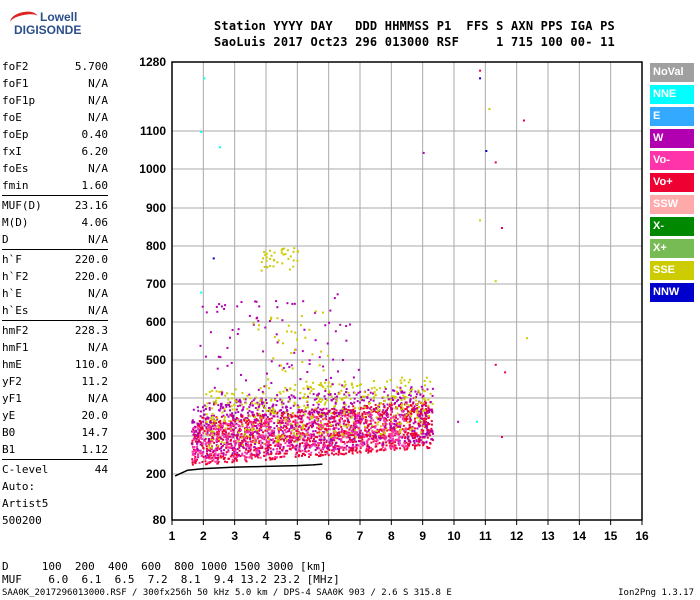  What do you see at coordinates (15, 276) in the screenshot?
I see `param-label: h`F2` at bounding box center [15, 276].